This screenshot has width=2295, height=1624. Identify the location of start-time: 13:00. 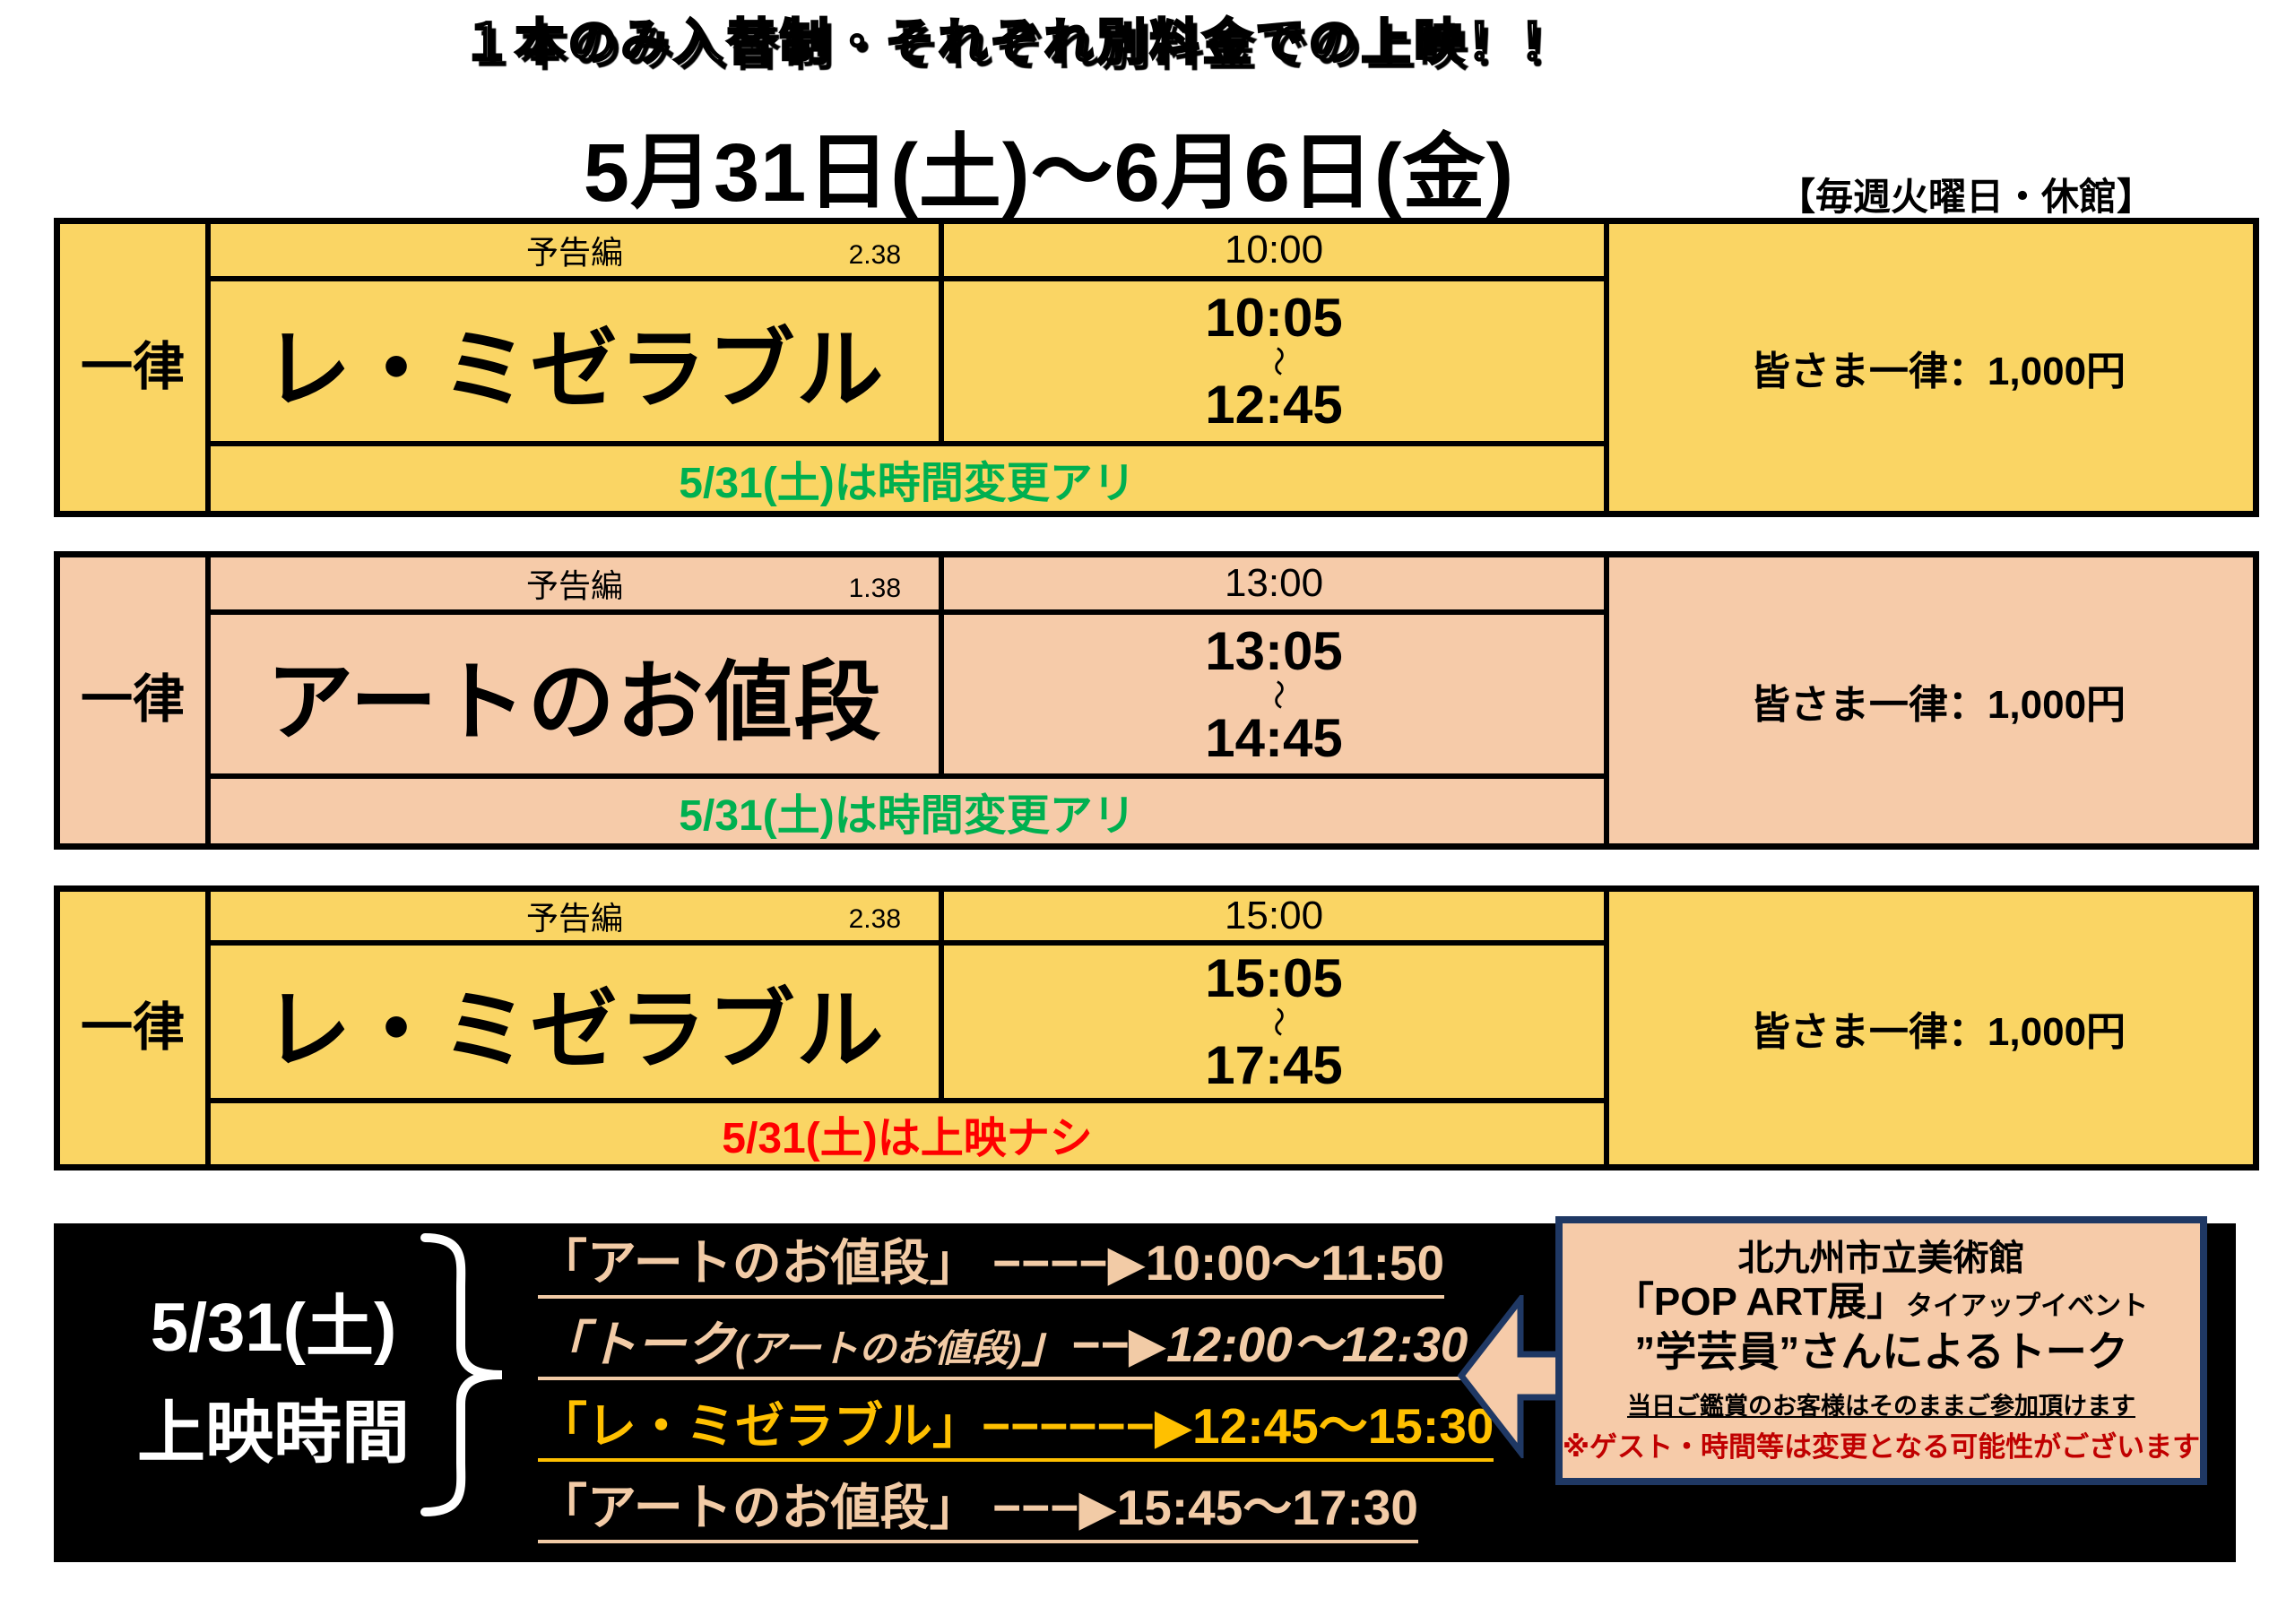
(1274, 583).